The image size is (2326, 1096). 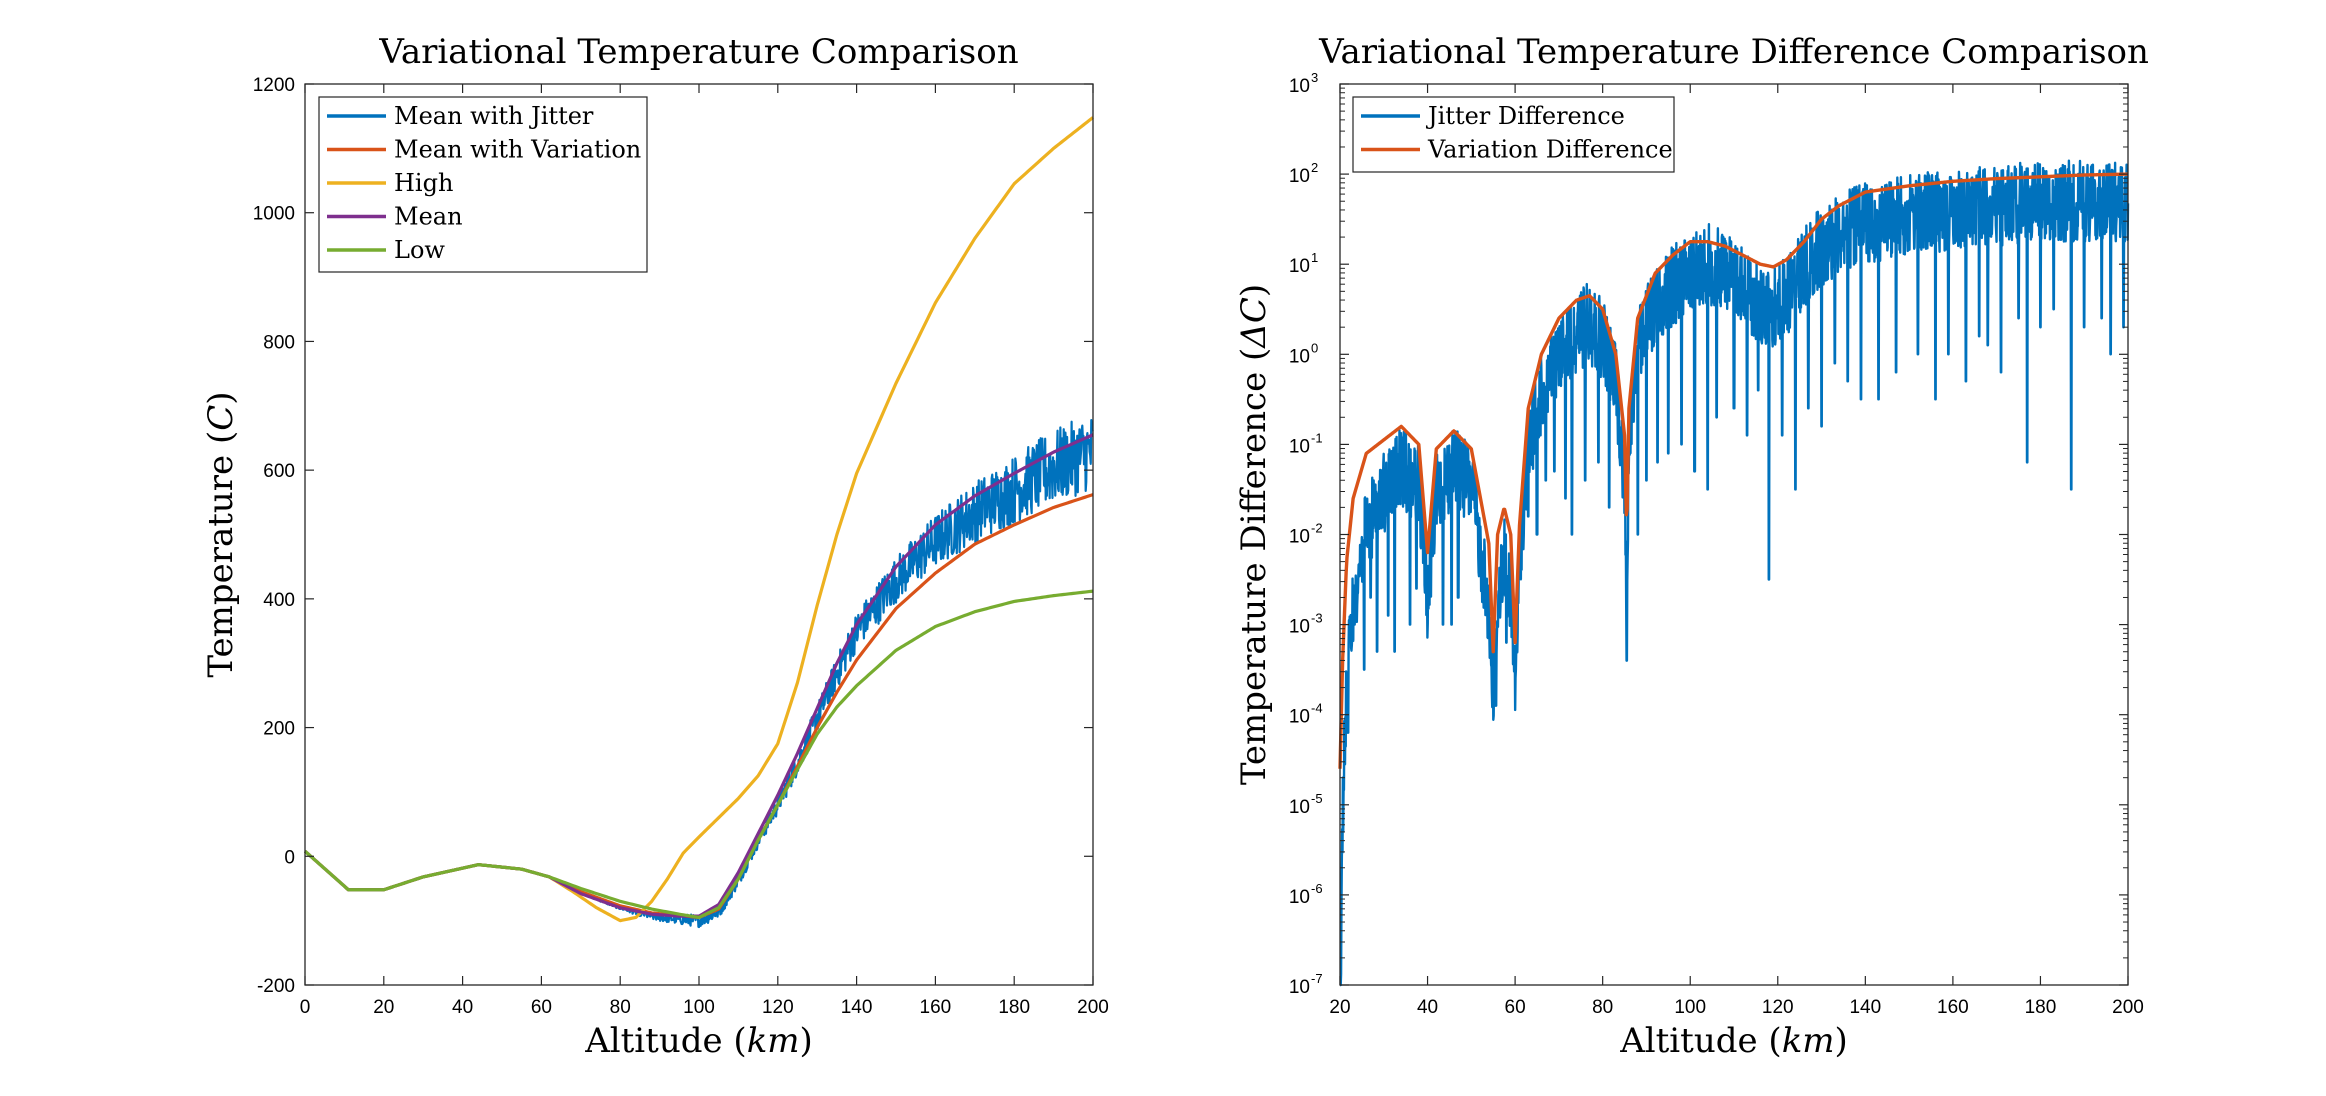 What do you see at coordinates (1525, 116) in the screenshot?
I see `legend-entry: Jitter Difference` at bounding box center [1525, 116].